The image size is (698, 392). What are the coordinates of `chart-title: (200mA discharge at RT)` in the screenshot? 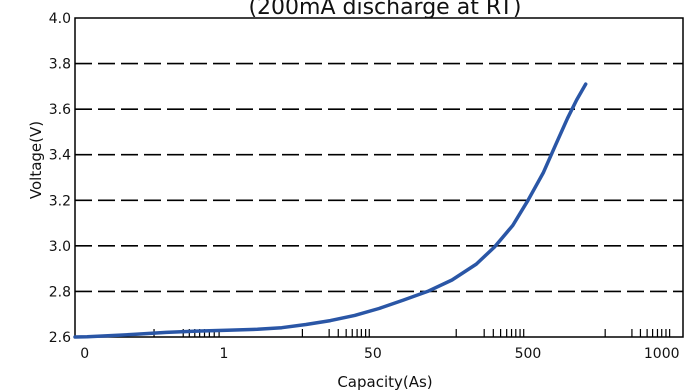 It's located at (384, 10).